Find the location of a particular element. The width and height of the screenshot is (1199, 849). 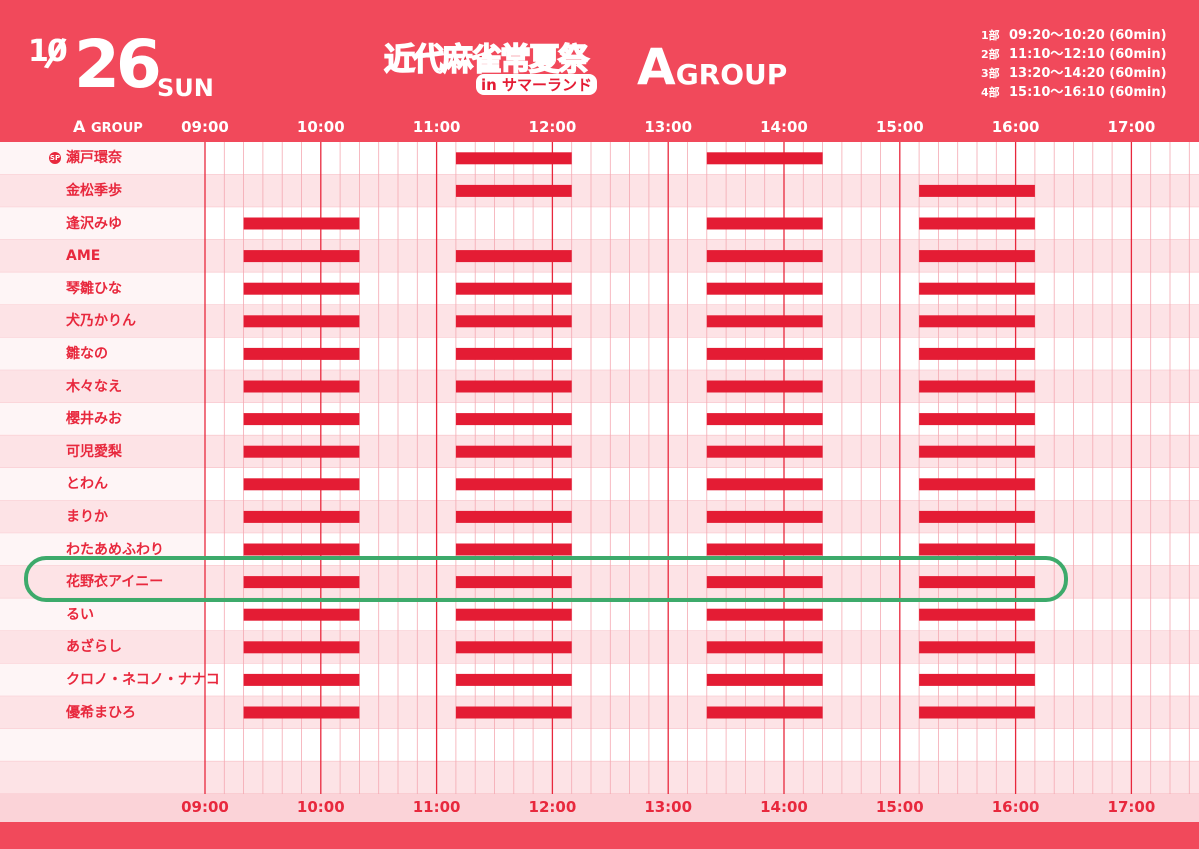

player-name: 琴雛ひな is located at coordinates (94, 288).